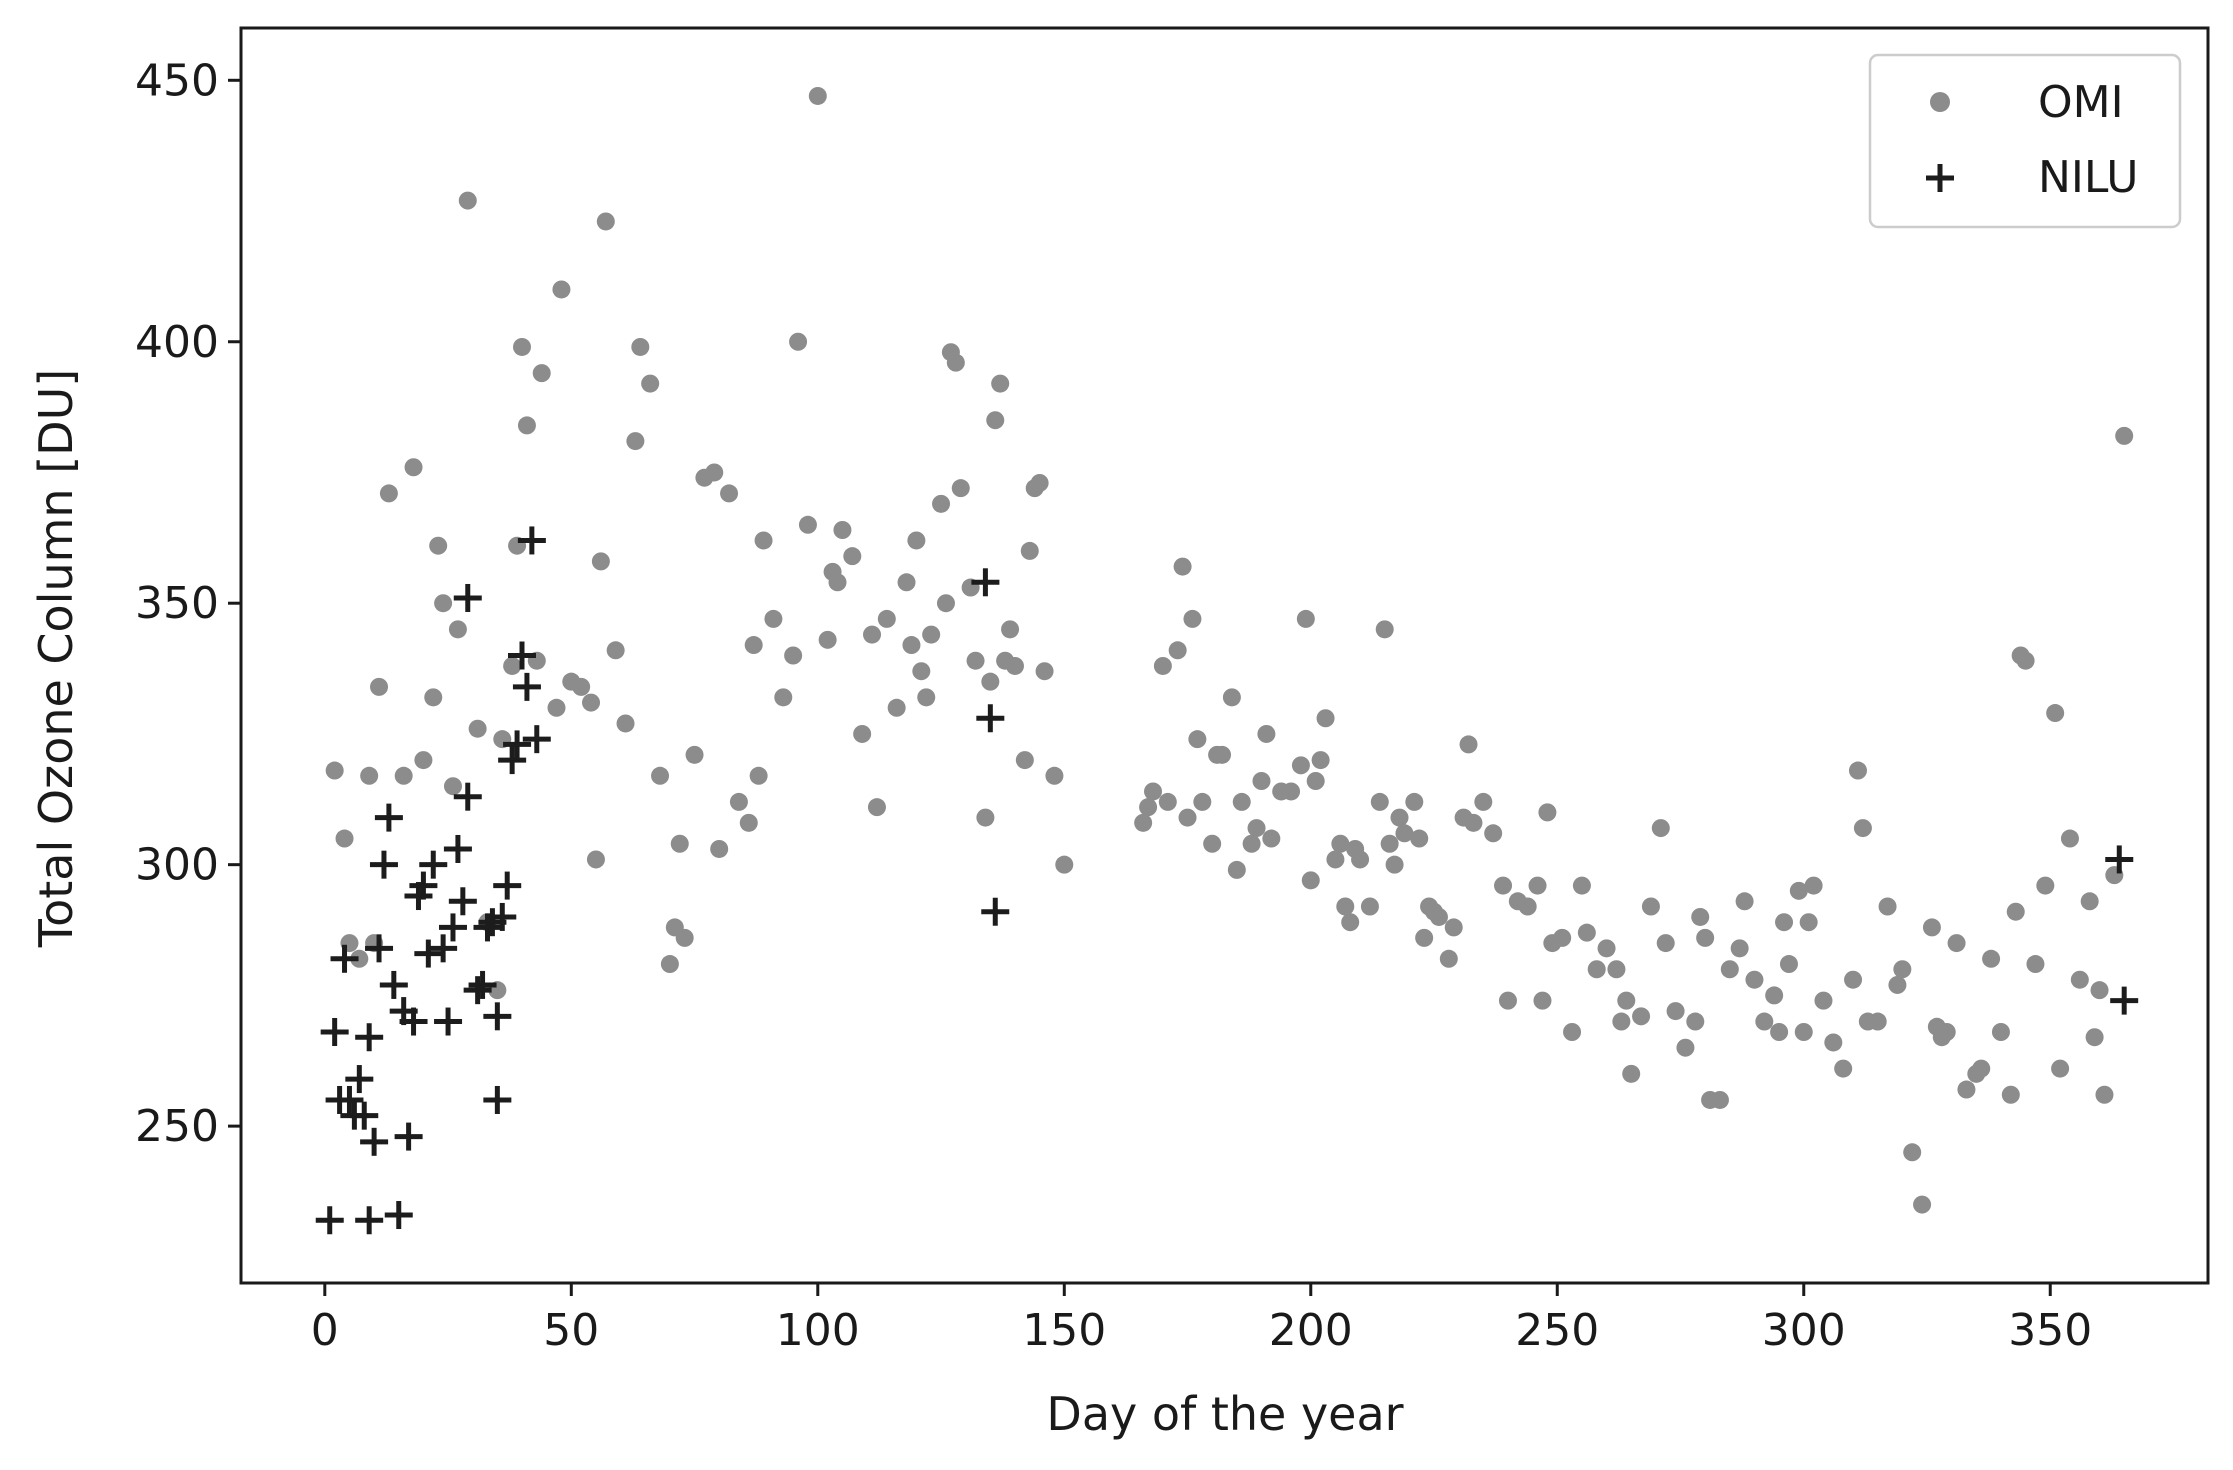 This screenshot has width=2233, height=1470. What do you see at coordinates (1201, 1319) in the screenshot?
I see `x-axis: 0 50 100 150 200 250 300 350` at bounding box center [1201, 1319].